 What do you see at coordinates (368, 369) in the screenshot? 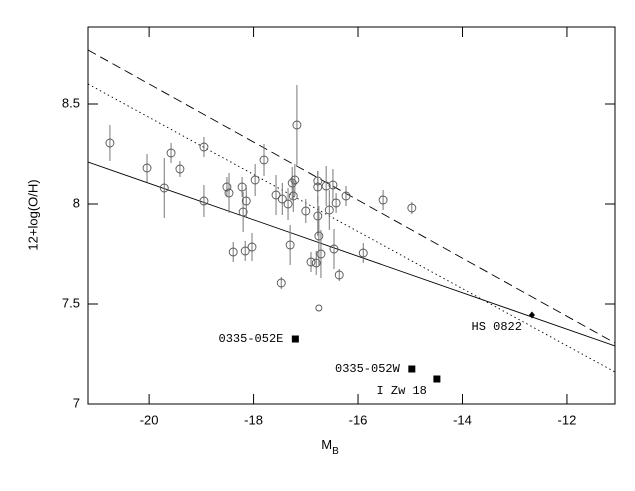
I see `point-label: 0335-052W` at bounding box center [368, 369].